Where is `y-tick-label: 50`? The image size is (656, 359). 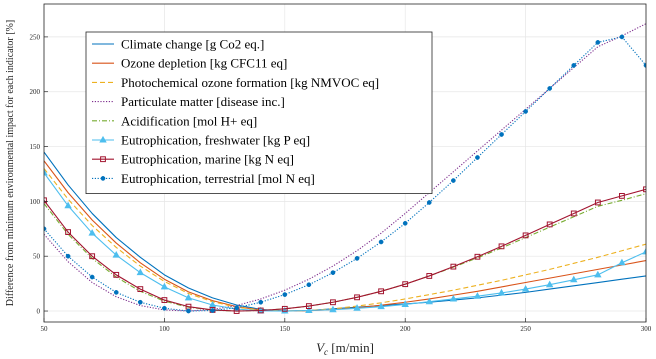 y-tick-label: 50 is located at coordinates (37, 257).